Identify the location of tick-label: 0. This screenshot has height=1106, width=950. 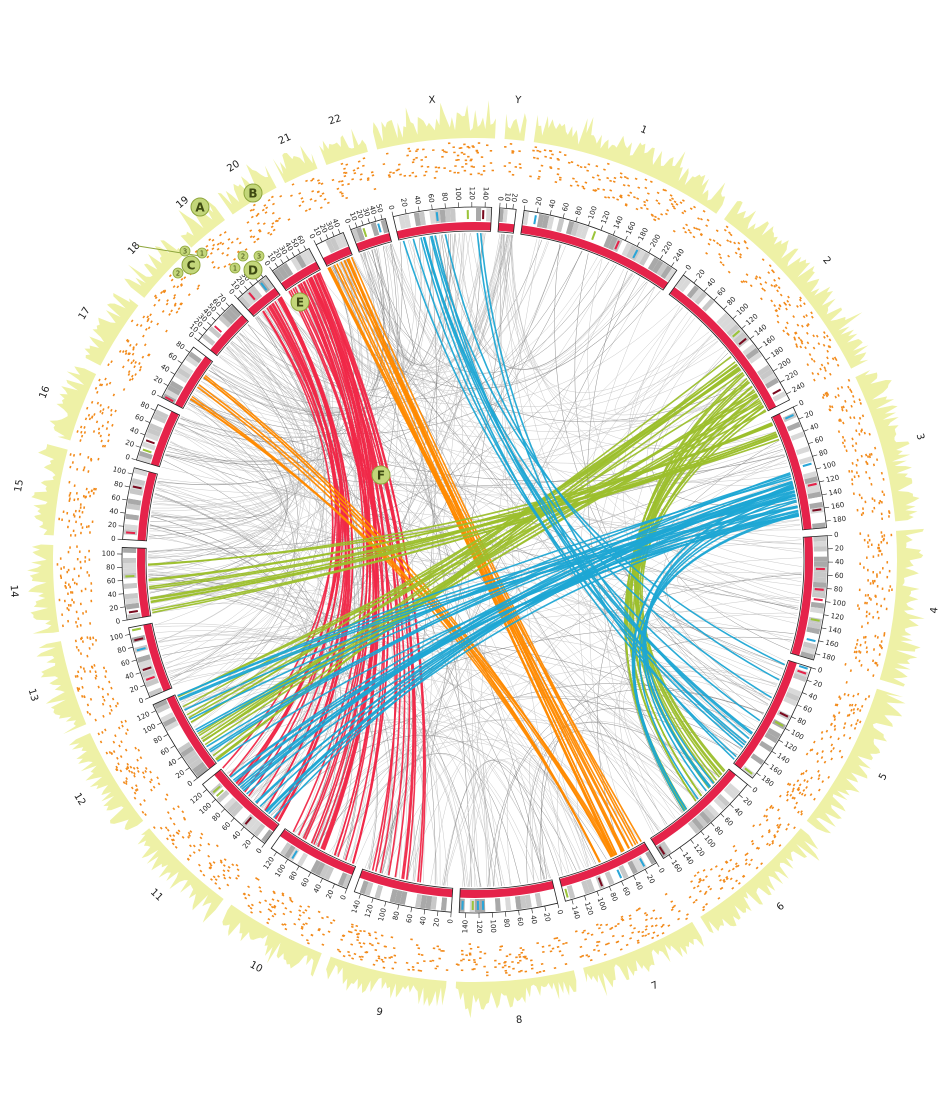
(836, 535).